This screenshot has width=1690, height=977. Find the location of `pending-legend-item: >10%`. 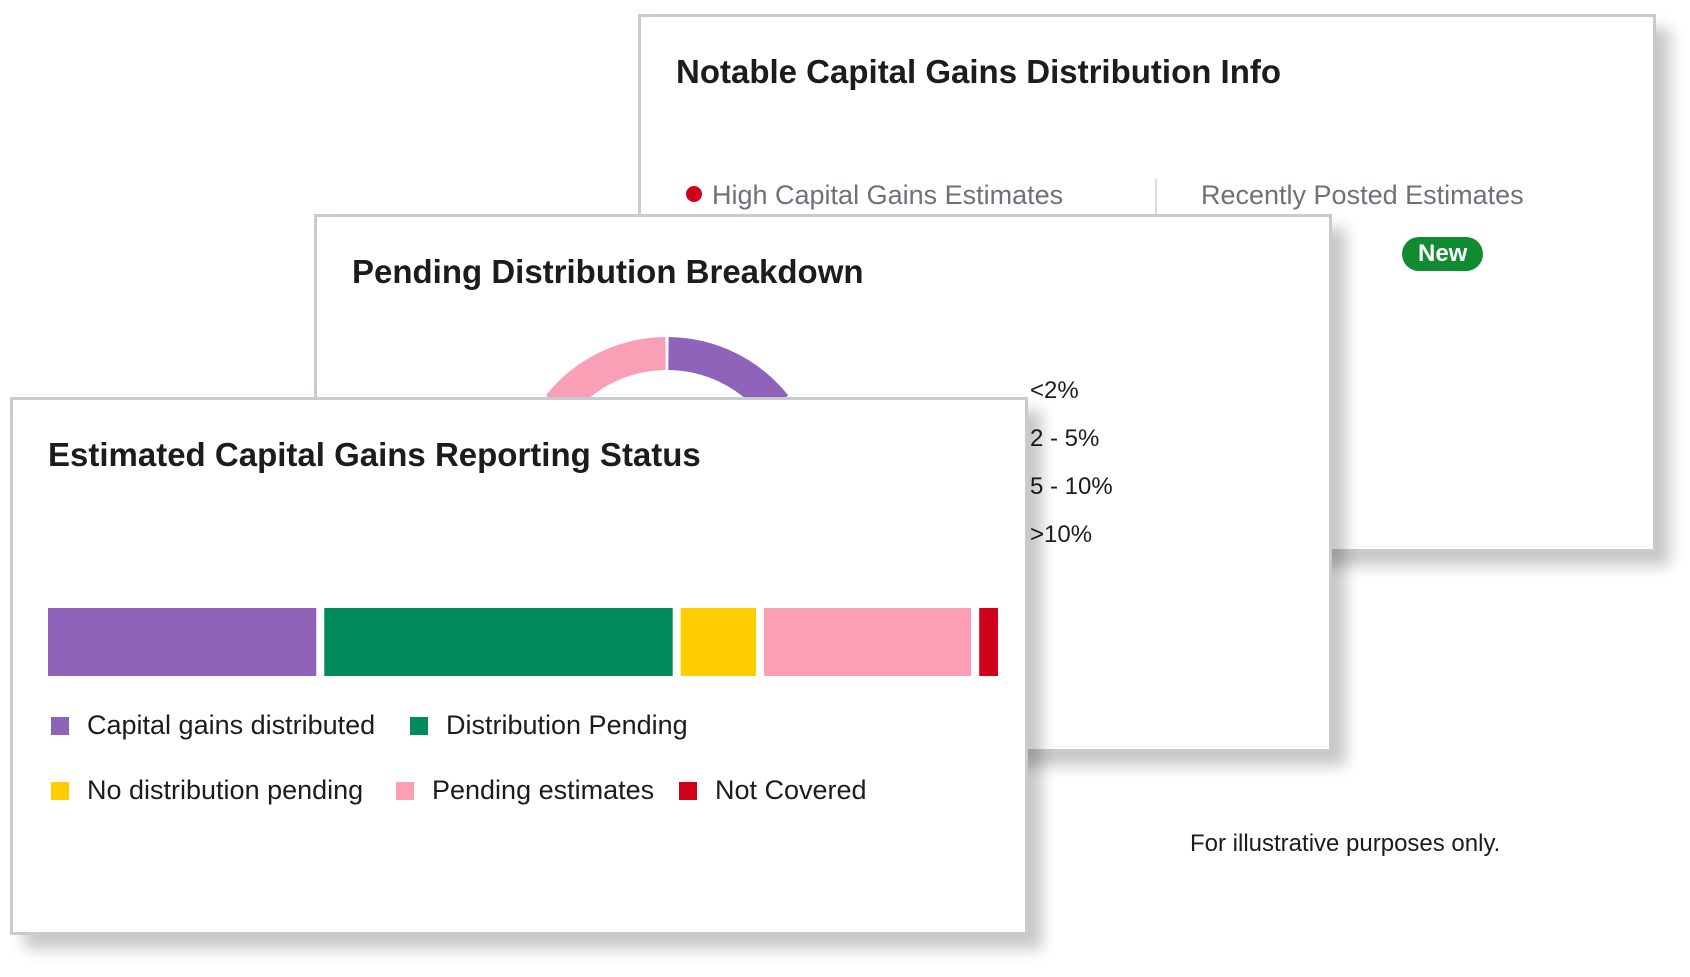

pending-legend-item: >10% is located at coordinates (1061, 534).